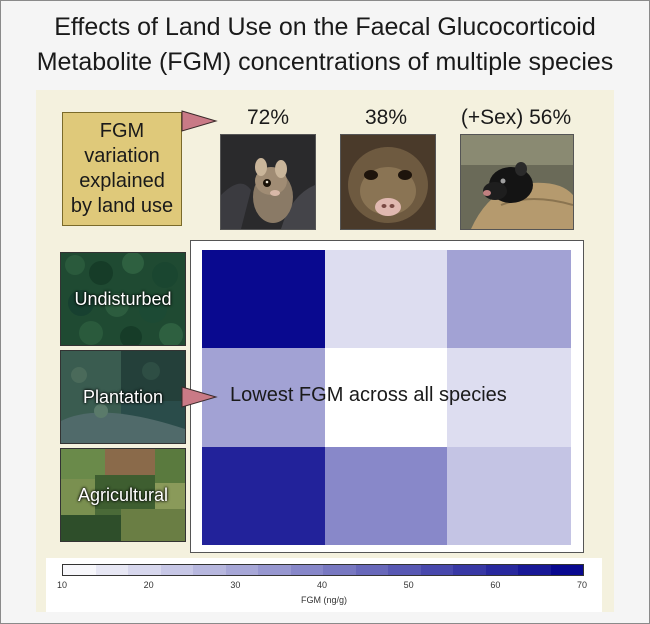  What do you see at coordinates (122, 131) in the screenshot?
I see `variation-line-1: FGM` at bounding box center [122, 131].